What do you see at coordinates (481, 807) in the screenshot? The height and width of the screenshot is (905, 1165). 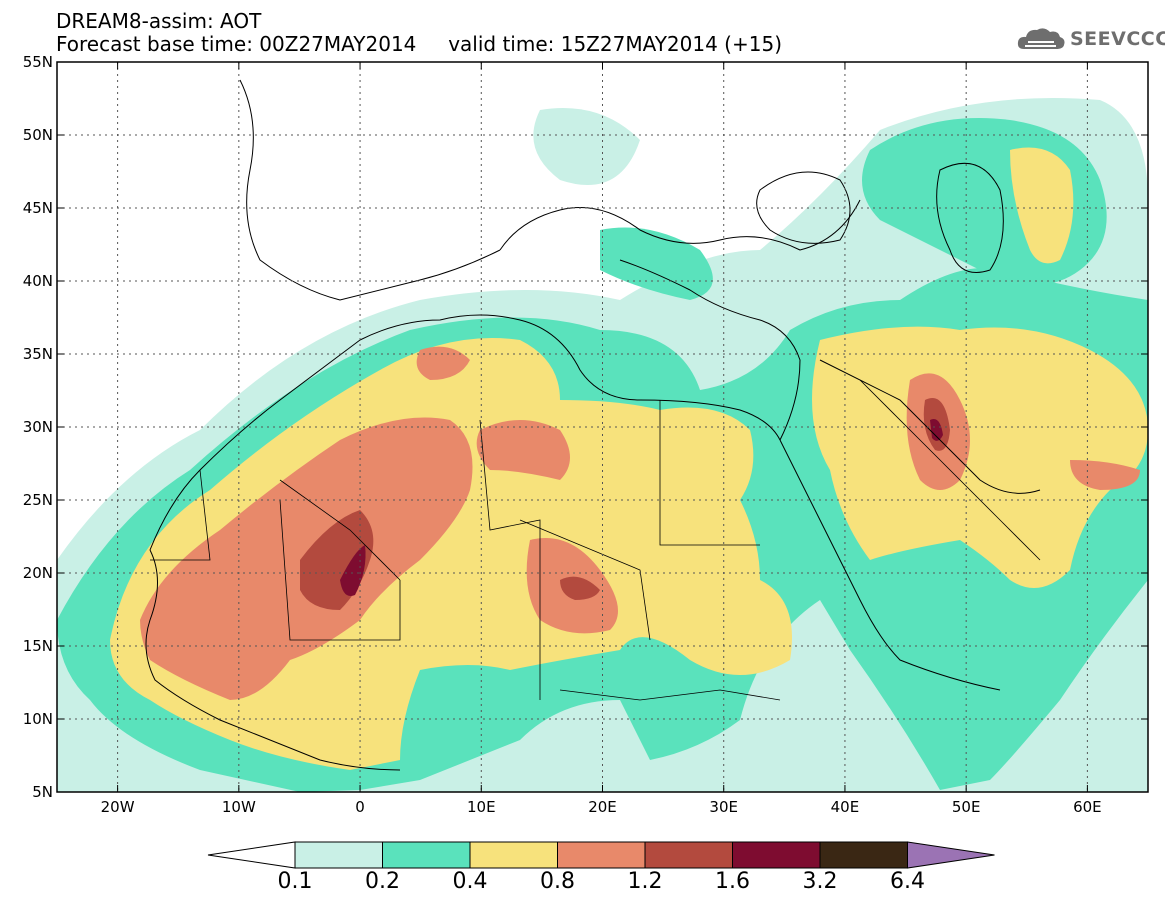 I see `lon-tick-label: 10E` at bounding box center [481, 807].